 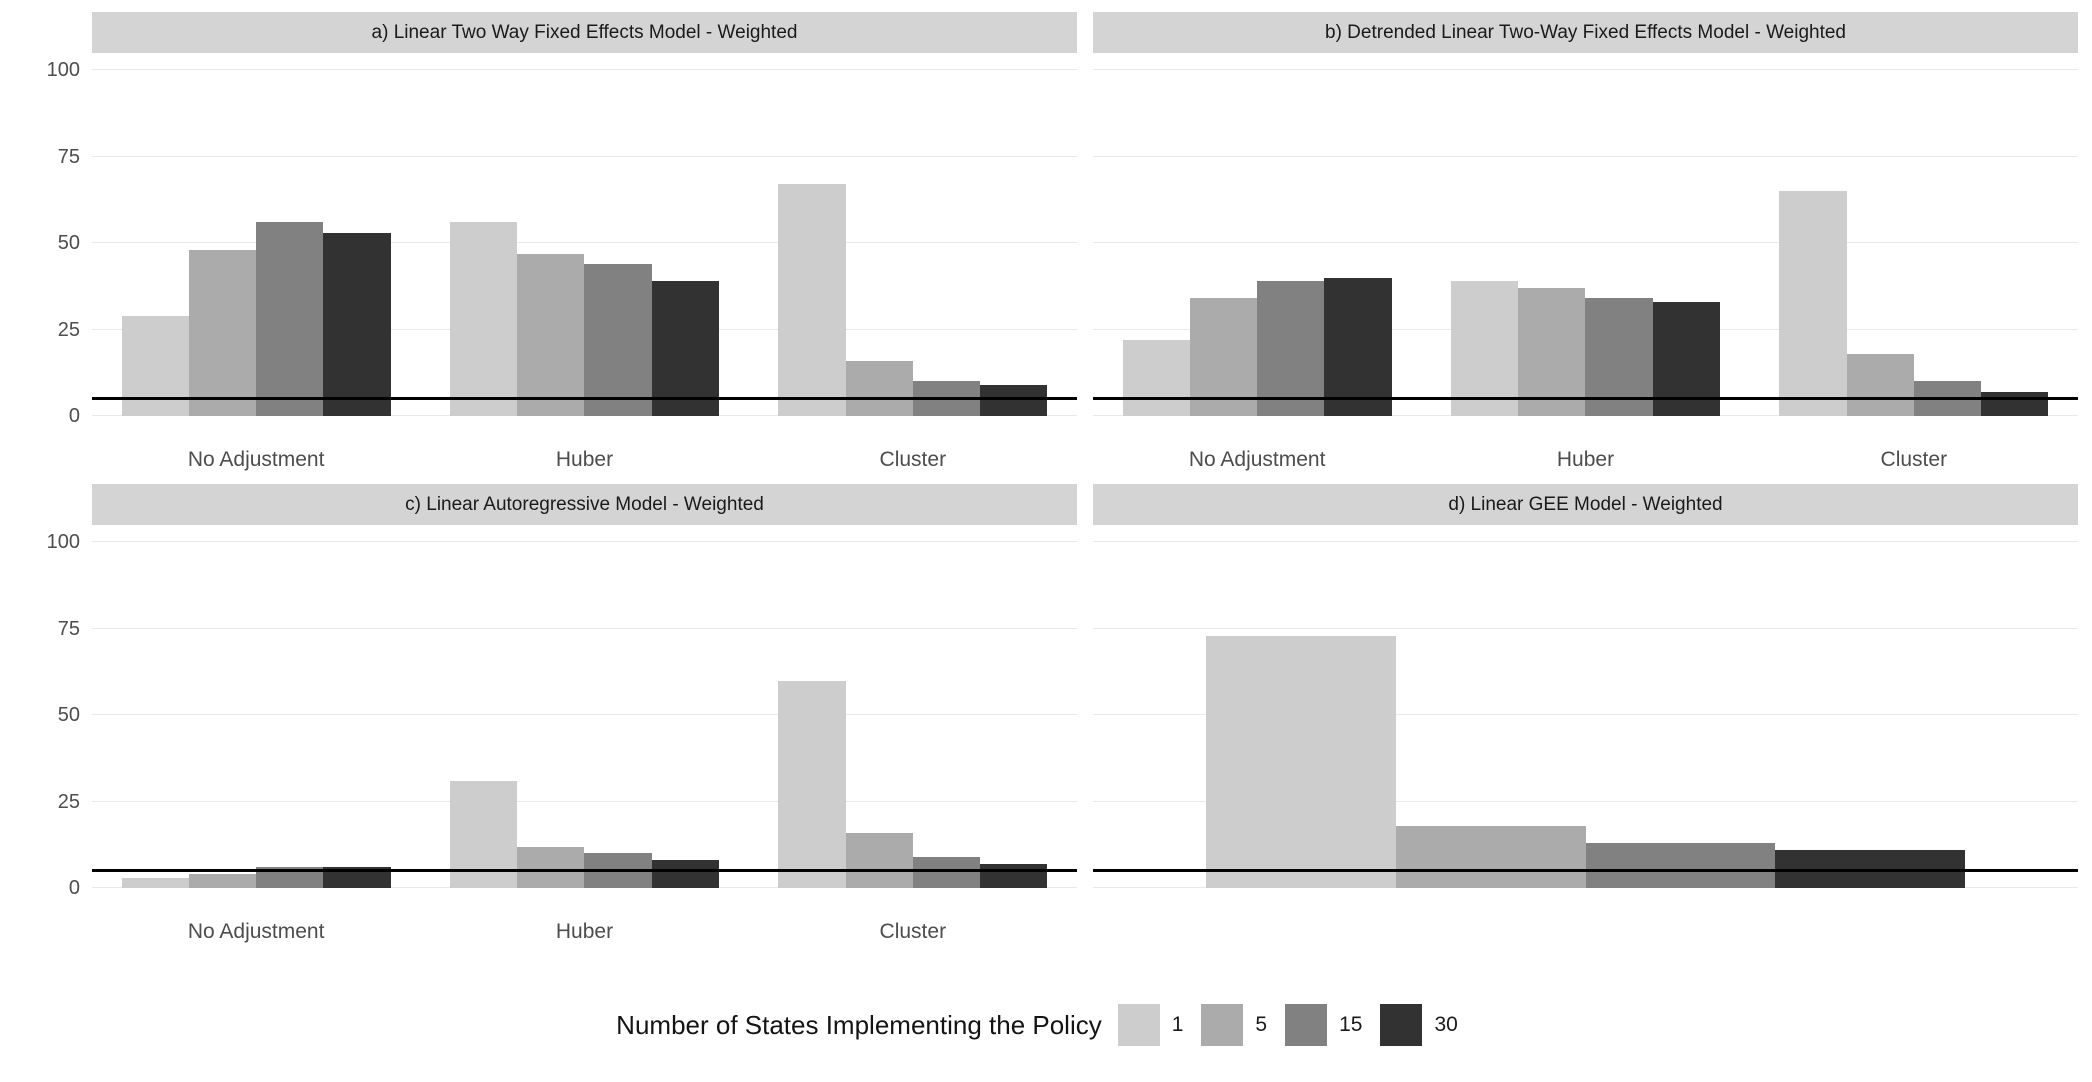 I want to click on y-axis-tick-label: 100, so click(x=63, y=70).